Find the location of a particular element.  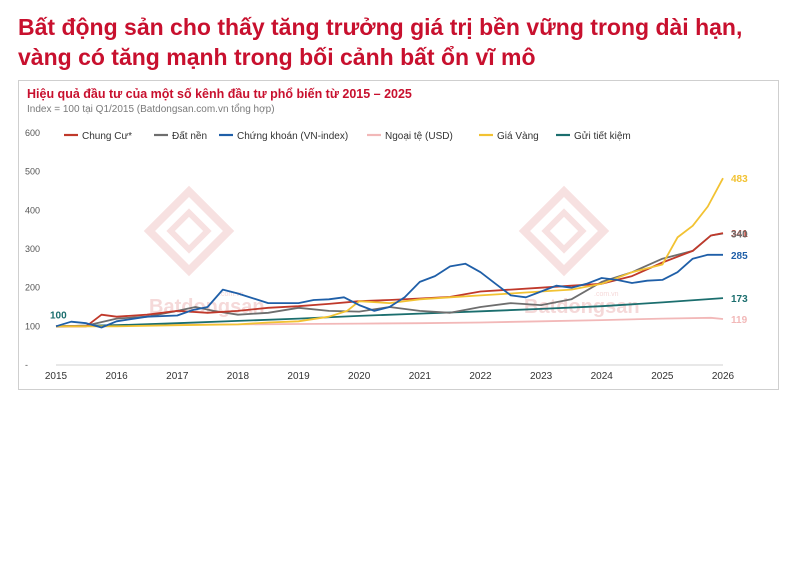

y-tick-label: 500 is located at coordinates (32, 172).